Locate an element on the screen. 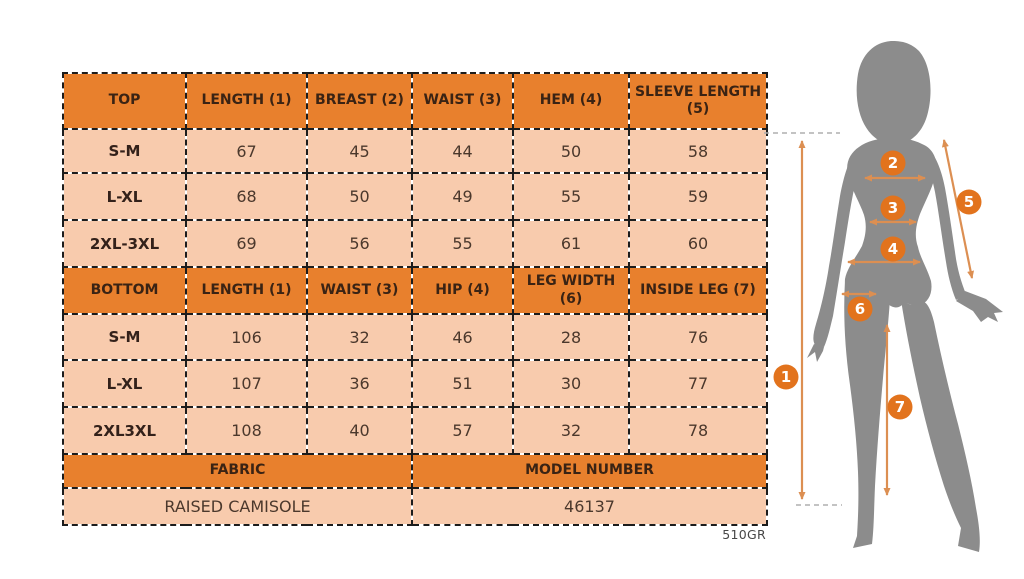  leg-width-header-cell: LEG WIDTH (6) is located at coordinates (571, 290).